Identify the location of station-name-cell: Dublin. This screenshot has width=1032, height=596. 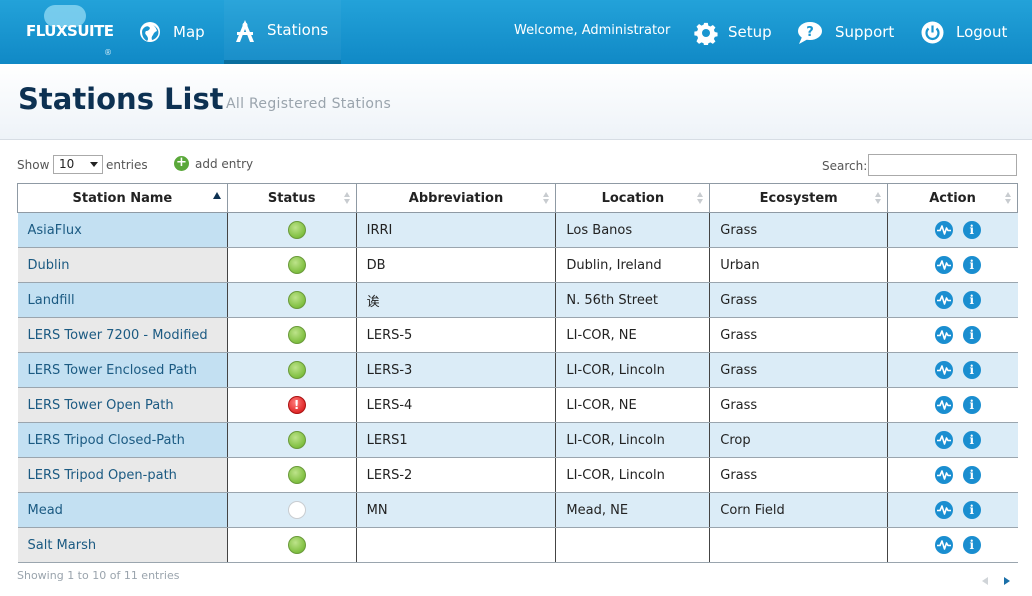
(122, 265).